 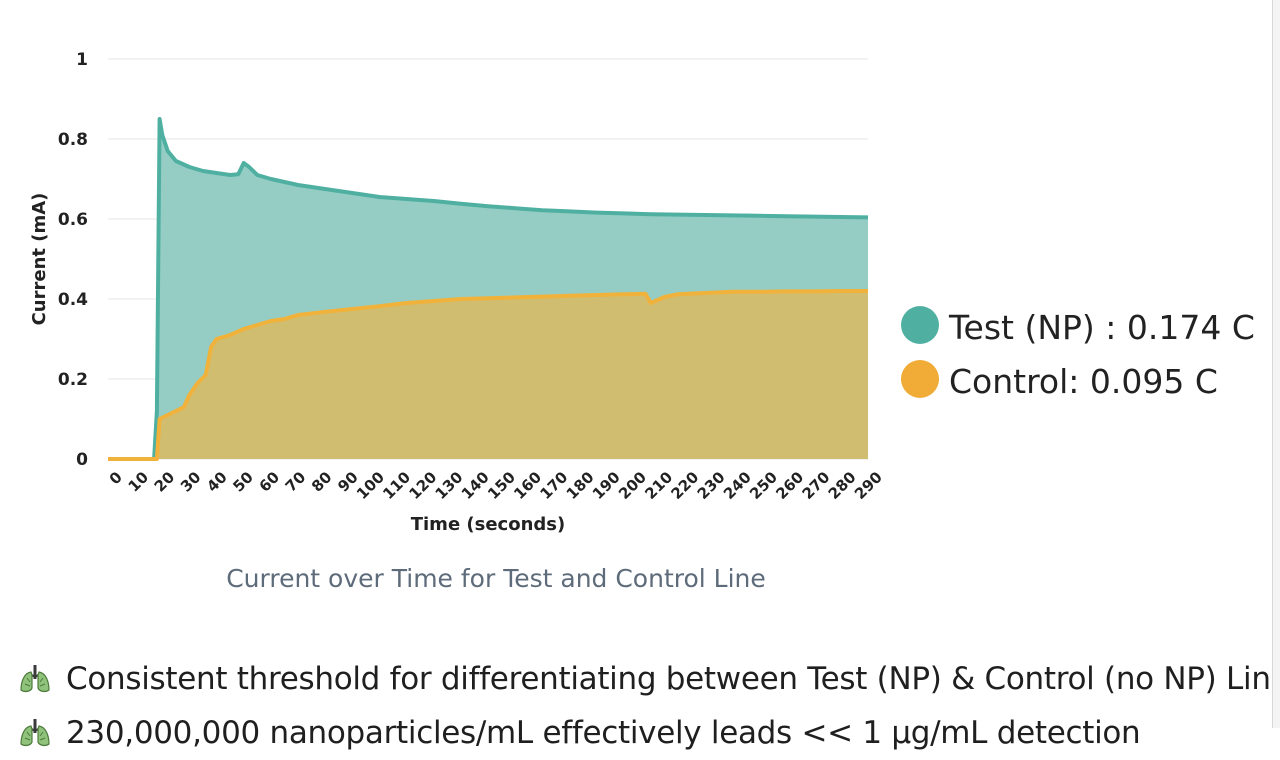 I want to click on x-tick-label: 60, so click(x=269, y=481).